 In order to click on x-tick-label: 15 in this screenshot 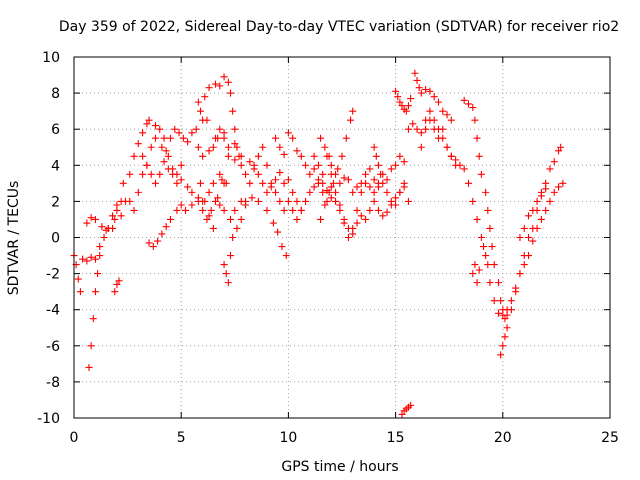, I will do `click(396, 438)`.